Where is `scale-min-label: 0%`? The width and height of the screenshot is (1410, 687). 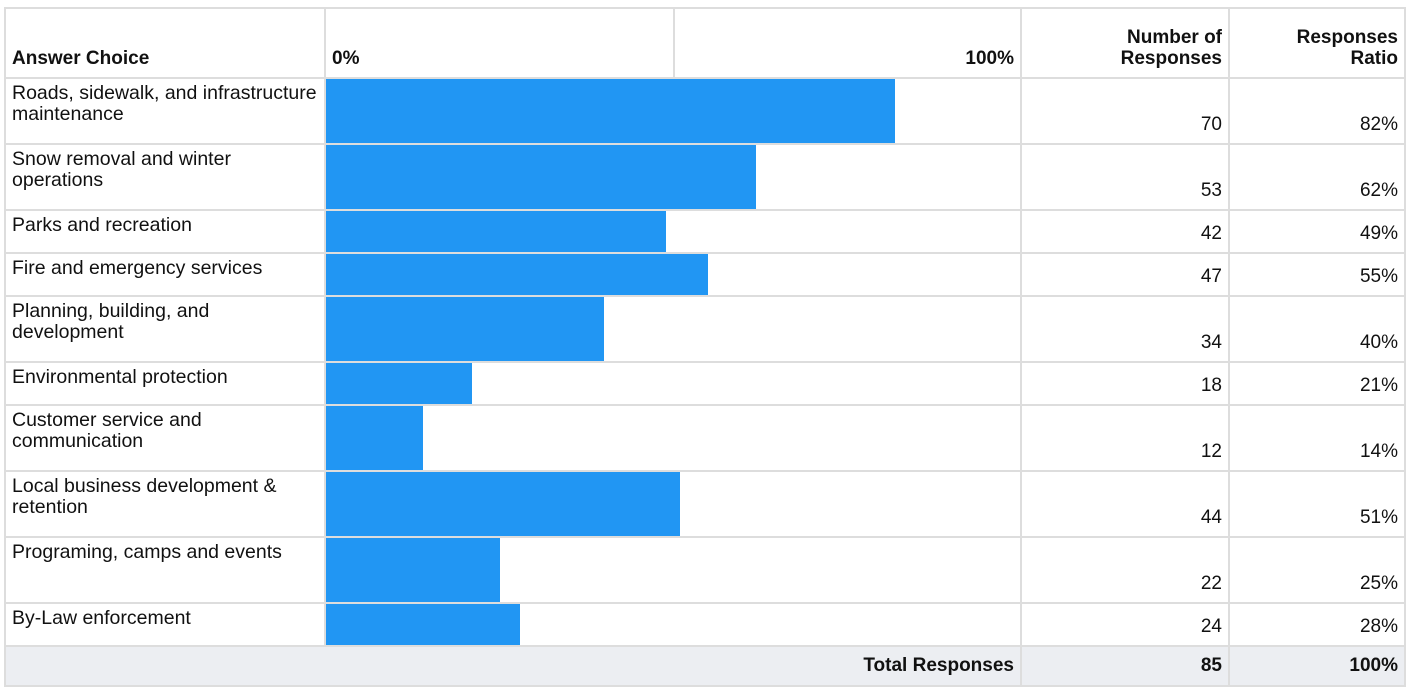 scale-min-label: 0% is located at coordinates (346, 58).